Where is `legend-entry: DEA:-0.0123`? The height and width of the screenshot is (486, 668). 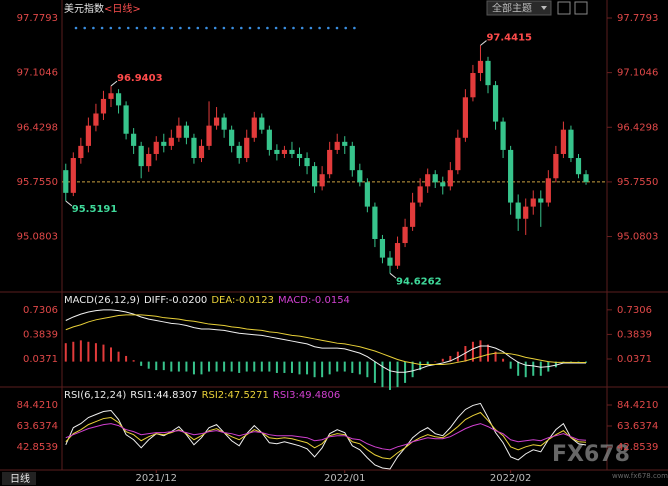
legend-entry: DEA:-0.0123 is located at coordinates (242, 300).